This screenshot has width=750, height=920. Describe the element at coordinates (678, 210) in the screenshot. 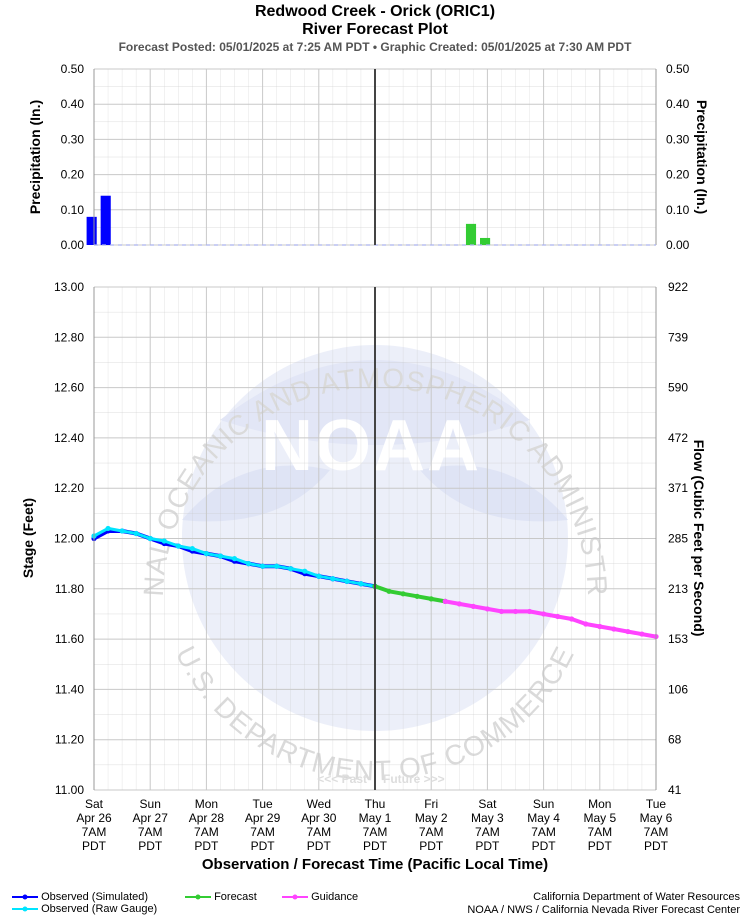

I see `precip-ytick-right: 0.10` at that location.